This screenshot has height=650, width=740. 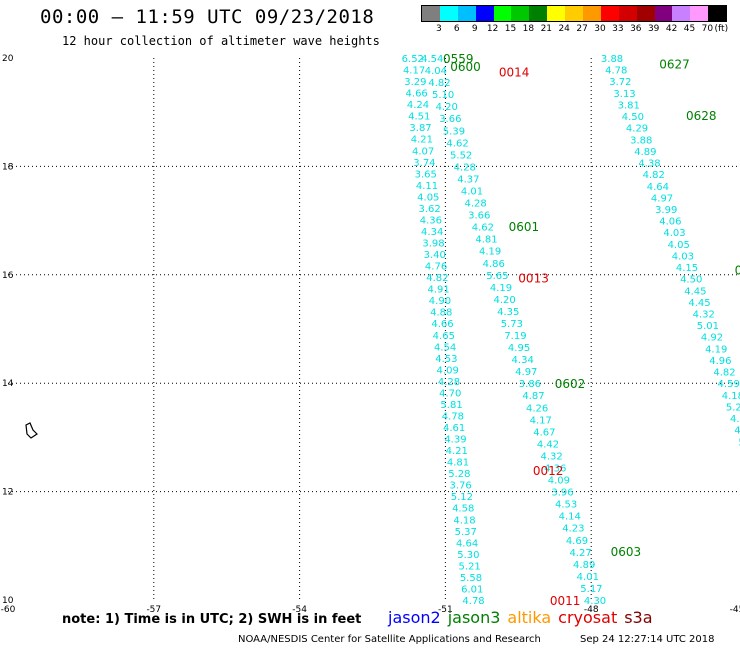 I want to click on wave-height-value: 4.34, so click(x=523, y=360).